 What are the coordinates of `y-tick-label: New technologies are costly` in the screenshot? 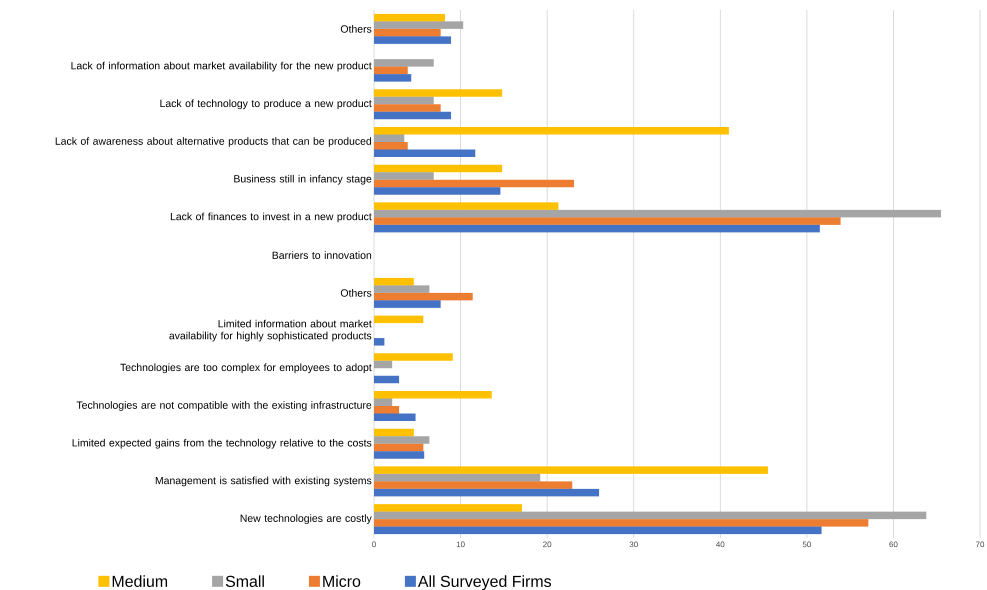 It's located at (306, 519).